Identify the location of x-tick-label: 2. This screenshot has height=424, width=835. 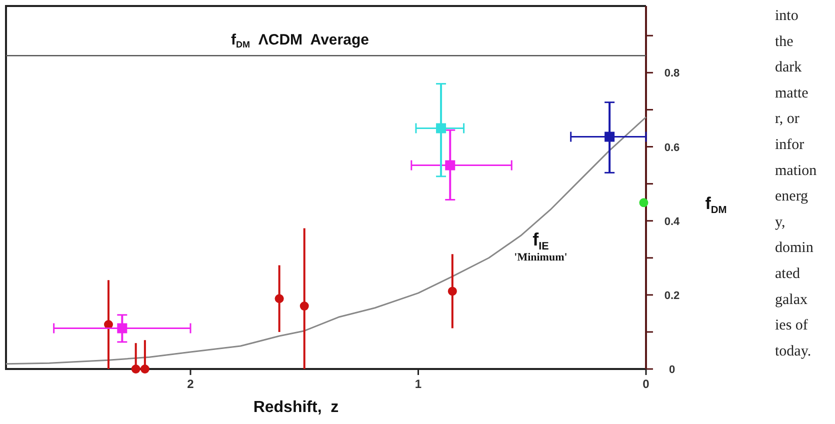
(190, 384).